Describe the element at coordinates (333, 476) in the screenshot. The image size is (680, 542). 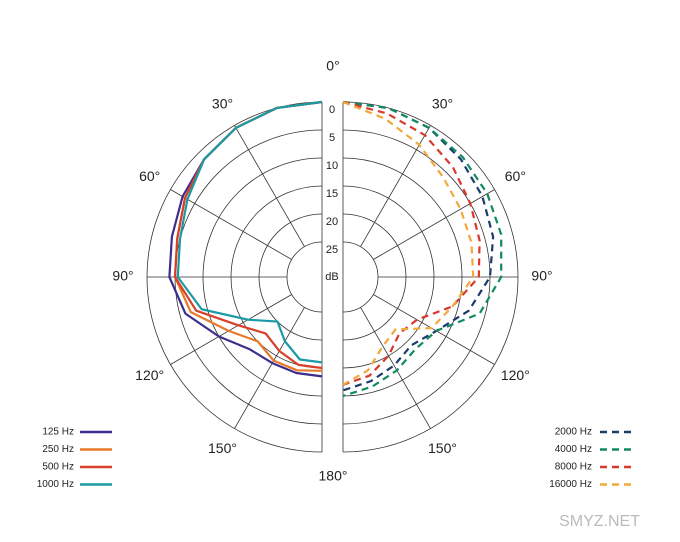
I see `angle-label: 180°` at that location.